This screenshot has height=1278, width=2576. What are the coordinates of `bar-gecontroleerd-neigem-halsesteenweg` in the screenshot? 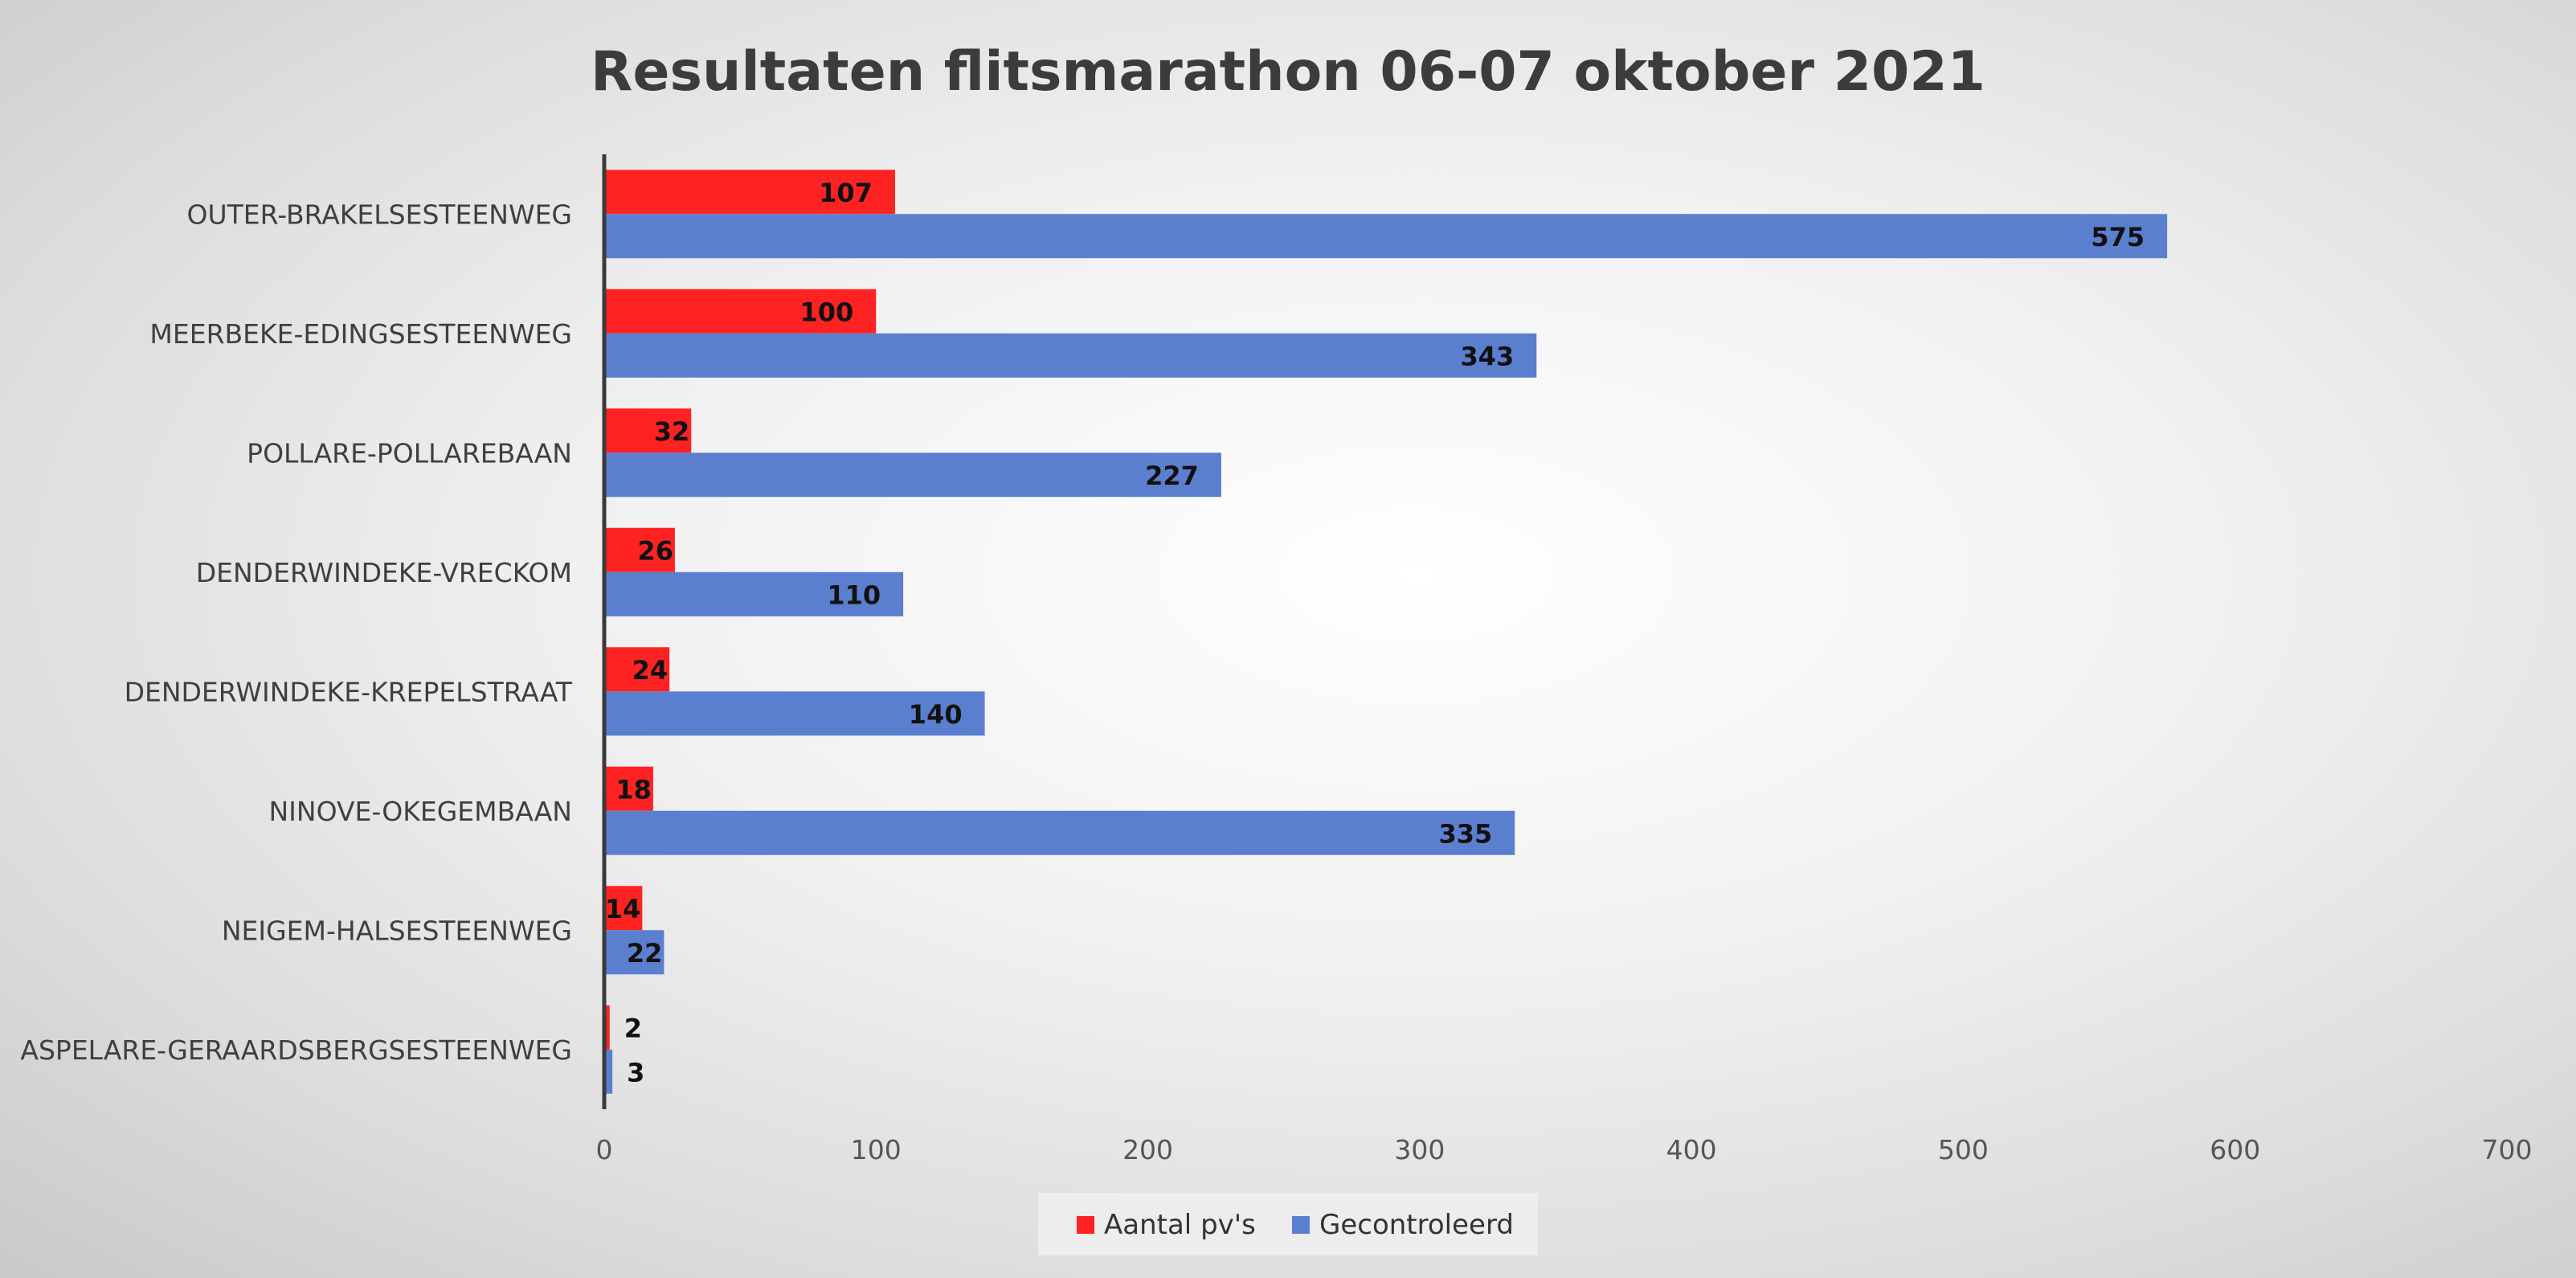 It's located at (634, 952).